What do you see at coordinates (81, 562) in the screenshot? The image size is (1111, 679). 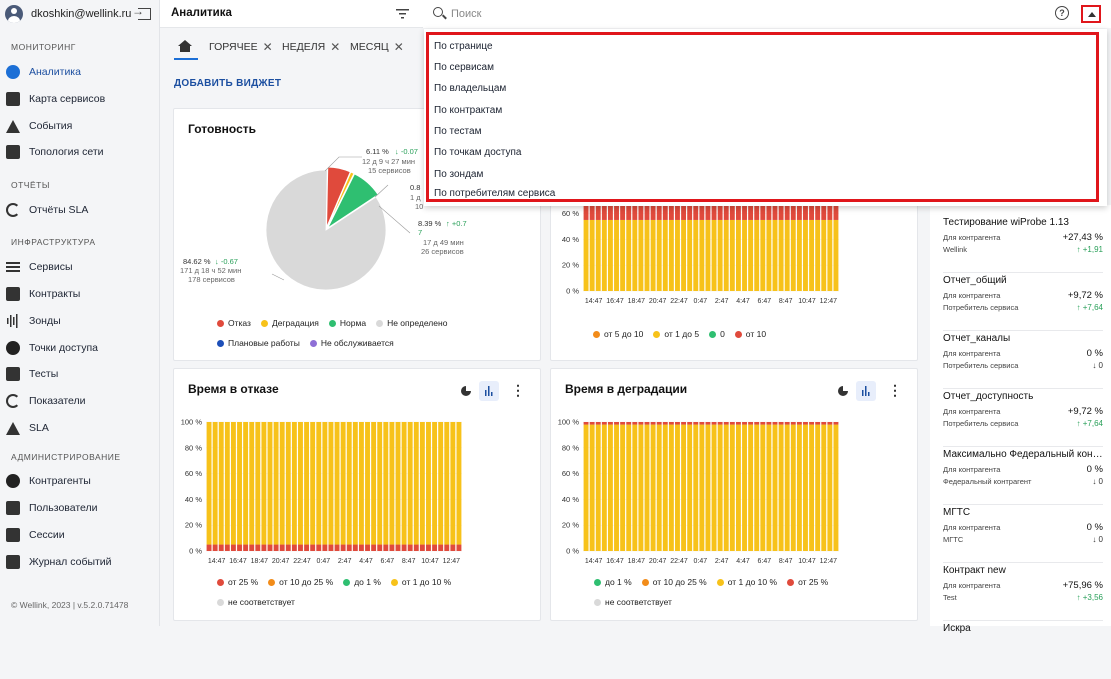 I see `sidebar-item-journal: Журнал событий` at bounding box center [81, 562].